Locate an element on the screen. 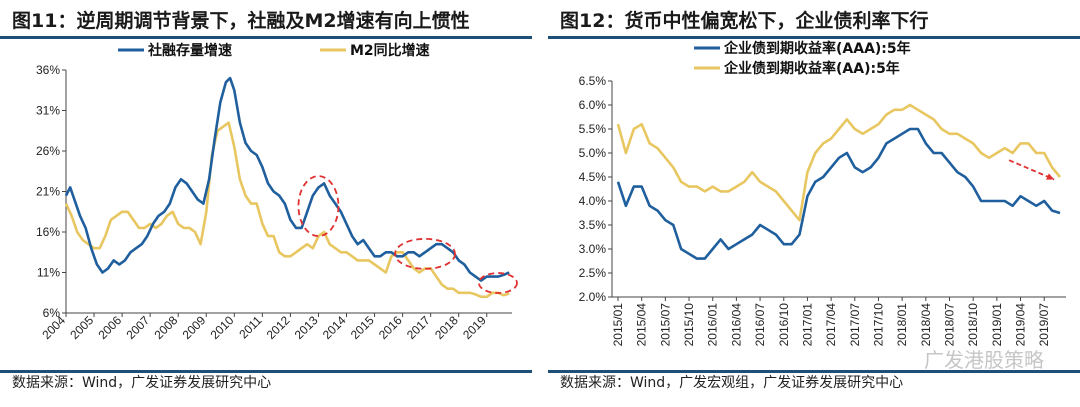  x-tick-label: 2019/01 is located at coordinates (997, 325).